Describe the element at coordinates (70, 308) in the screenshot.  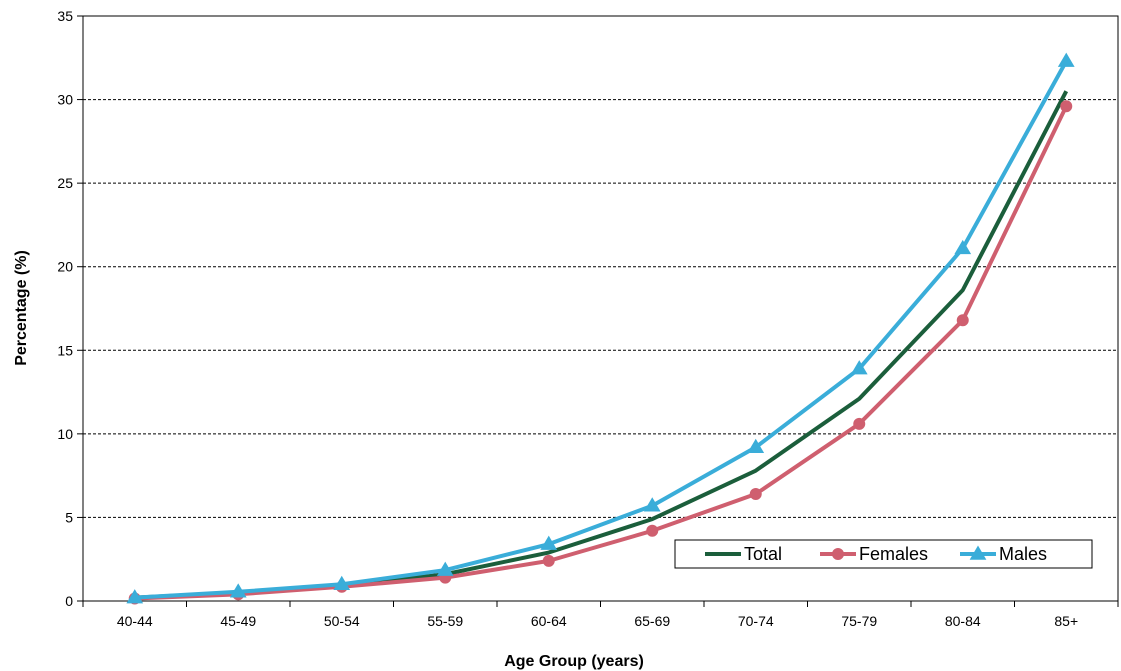
I see `y-axis-ticks: 0 5 10 15 20 25 30 35` at that location.